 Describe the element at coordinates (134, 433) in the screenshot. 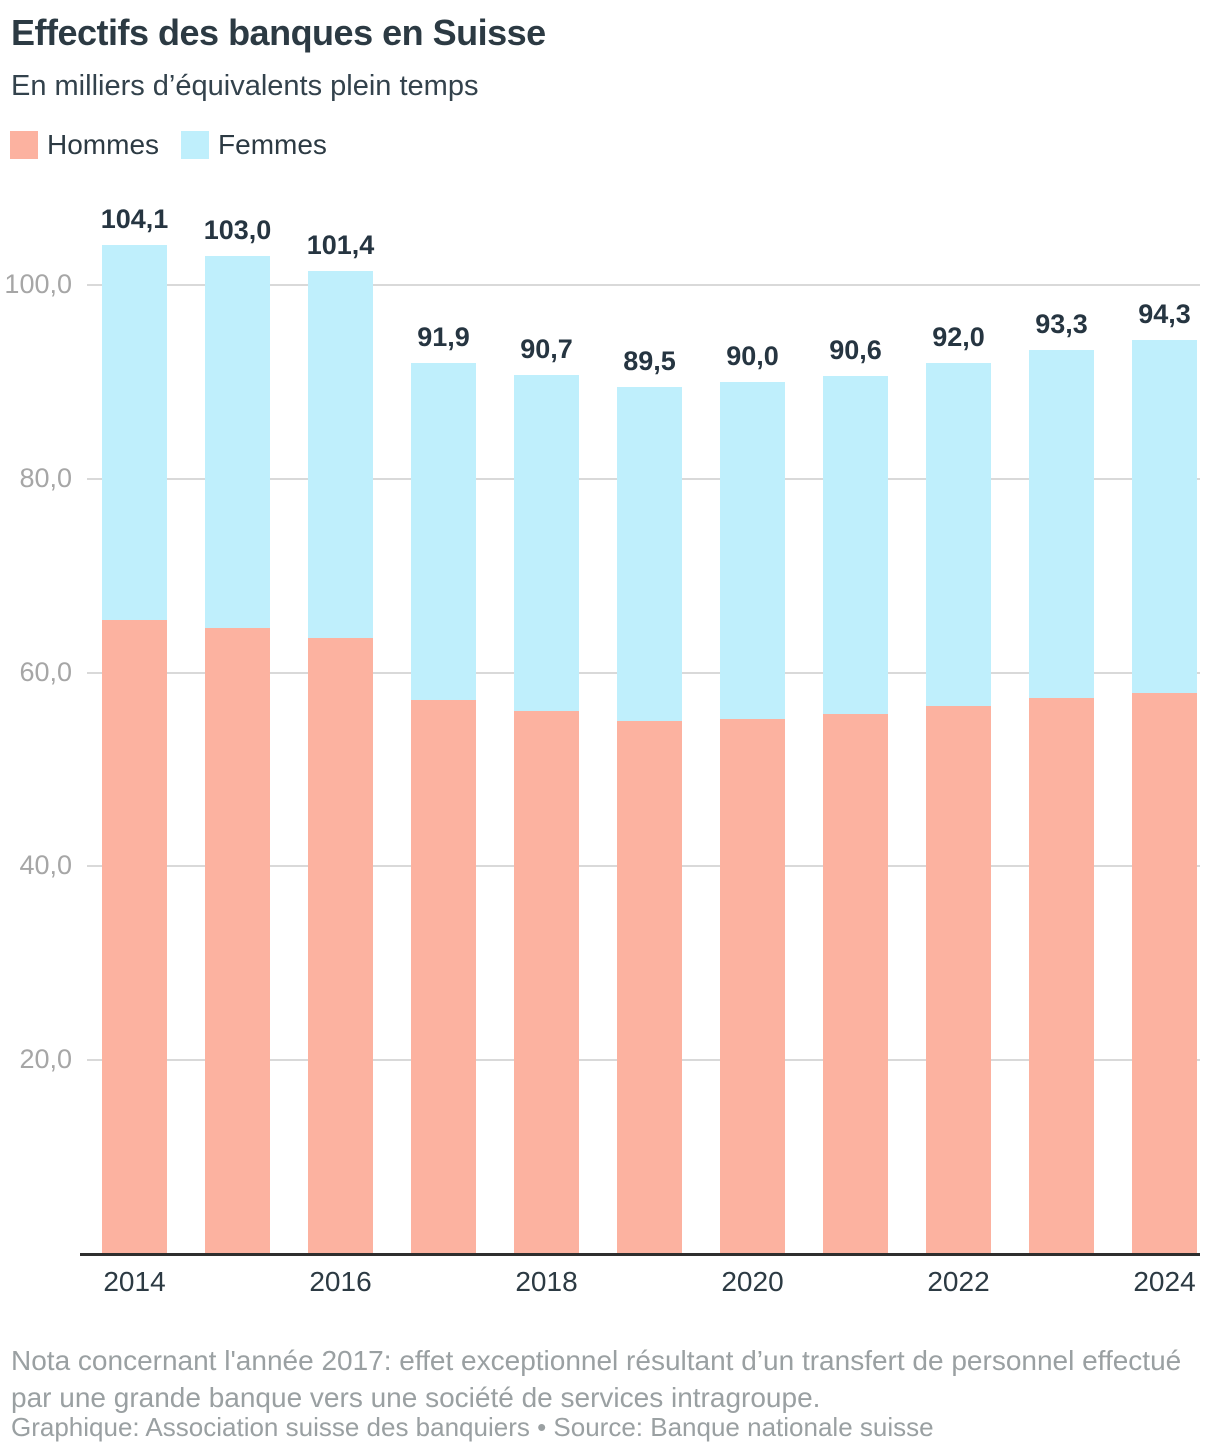

I see `bar-segment-femmes-2014` at that location.